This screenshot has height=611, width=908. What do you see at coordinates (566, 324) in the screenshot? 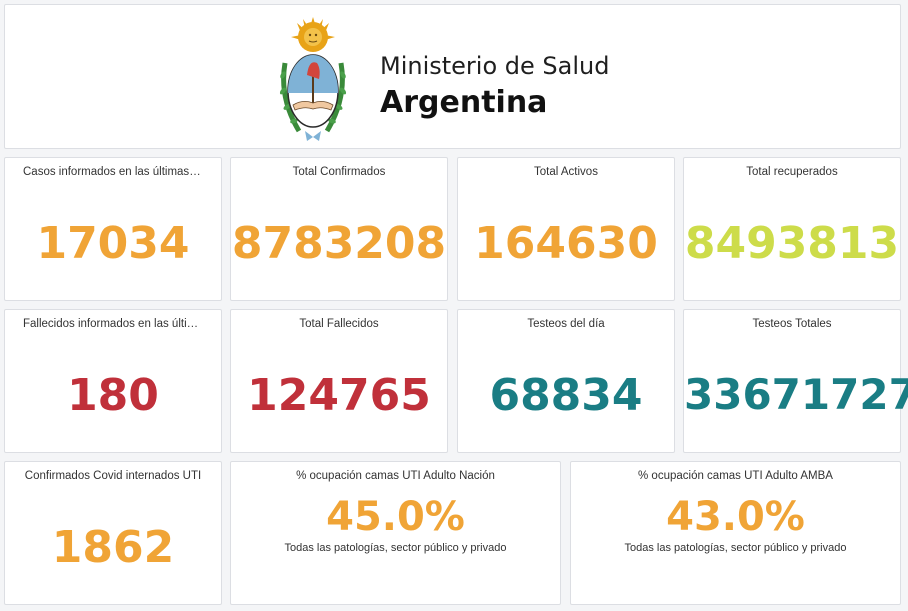
I see `stat-title: Testeos del día` at bounding box center [566, 324].